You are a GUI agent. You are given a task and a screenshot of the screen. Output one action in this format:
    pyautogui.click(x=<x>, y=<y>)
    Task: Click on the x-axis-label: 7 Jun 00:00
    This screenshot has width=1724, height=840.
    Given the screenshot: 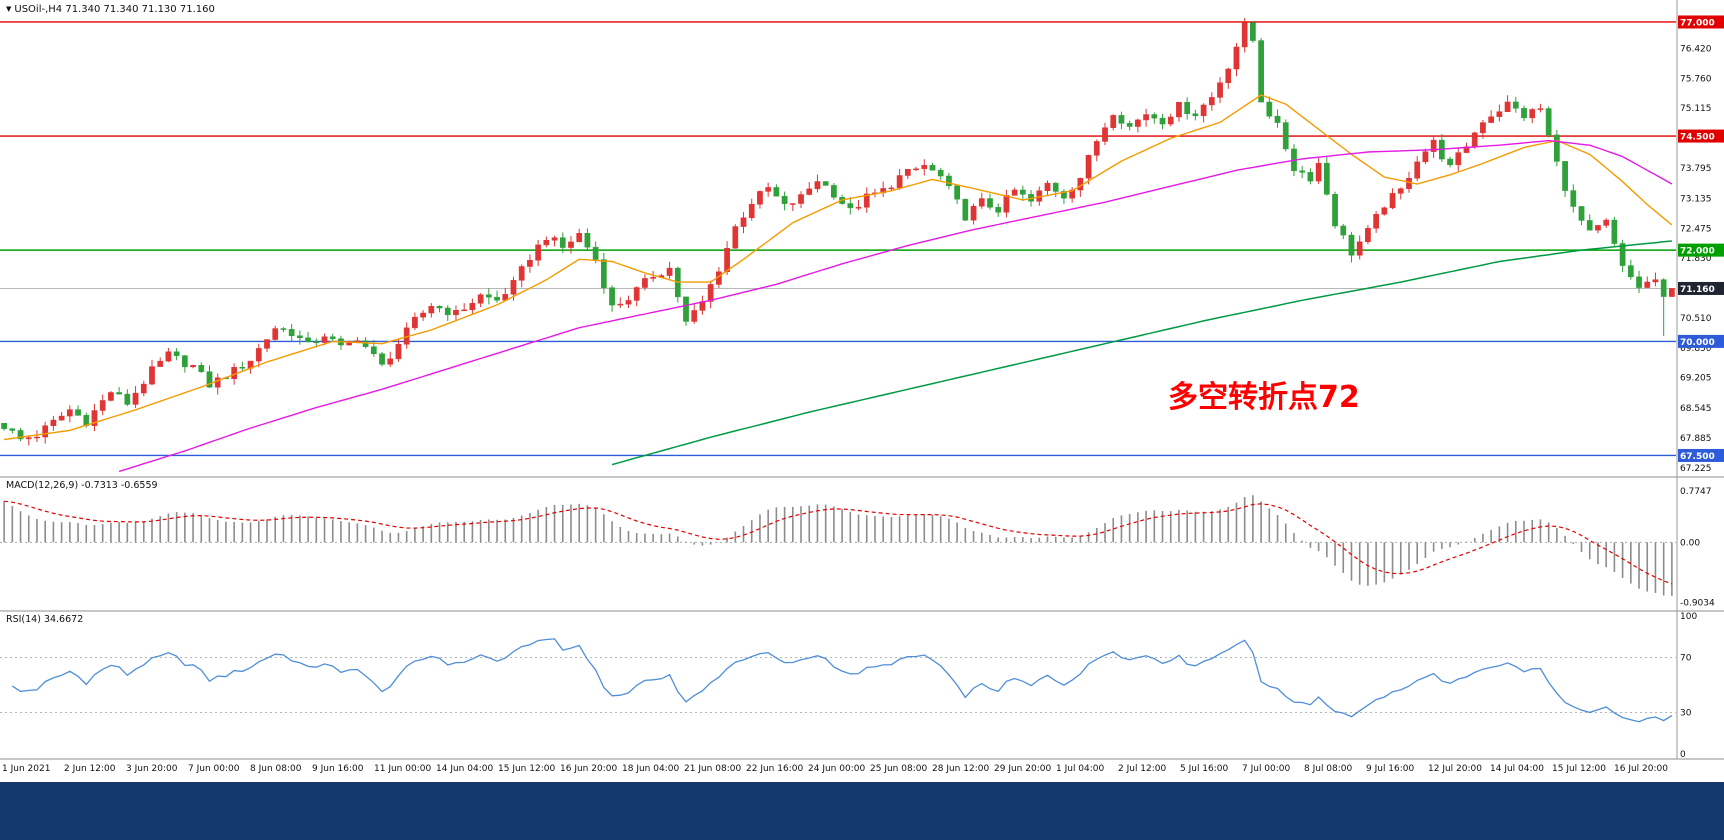 What is the action you would take?
    pyautogui.click(x=214, y=769)
    